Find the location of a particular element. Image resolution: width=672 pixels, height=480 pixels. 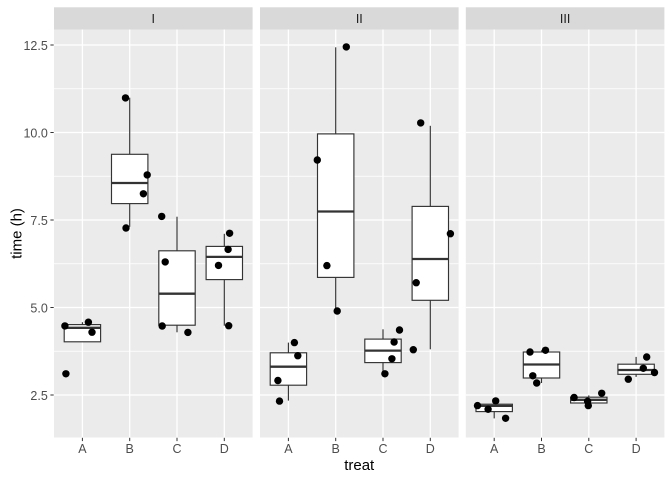

svg-text: treat is located at coordinates (359, 465).